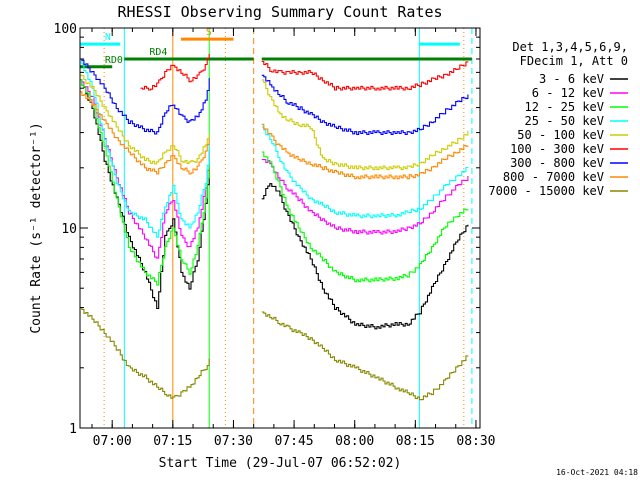  I want to click on x-axis-label: Start Time (29-Jul-07 06:52:02), so click(280, 463).